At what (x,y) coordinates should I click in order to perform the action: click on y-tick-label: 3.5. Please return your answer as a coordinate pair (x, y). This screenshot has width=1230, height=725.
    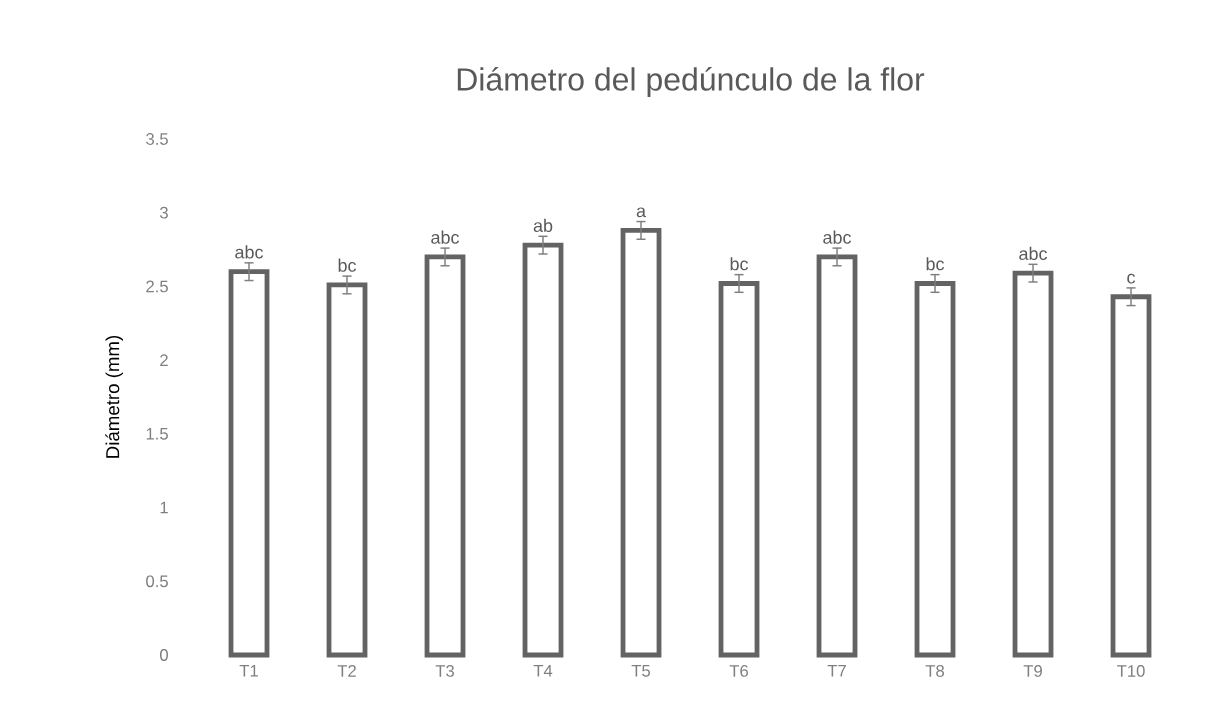
    Looking at the image, I should click on (157, 139).